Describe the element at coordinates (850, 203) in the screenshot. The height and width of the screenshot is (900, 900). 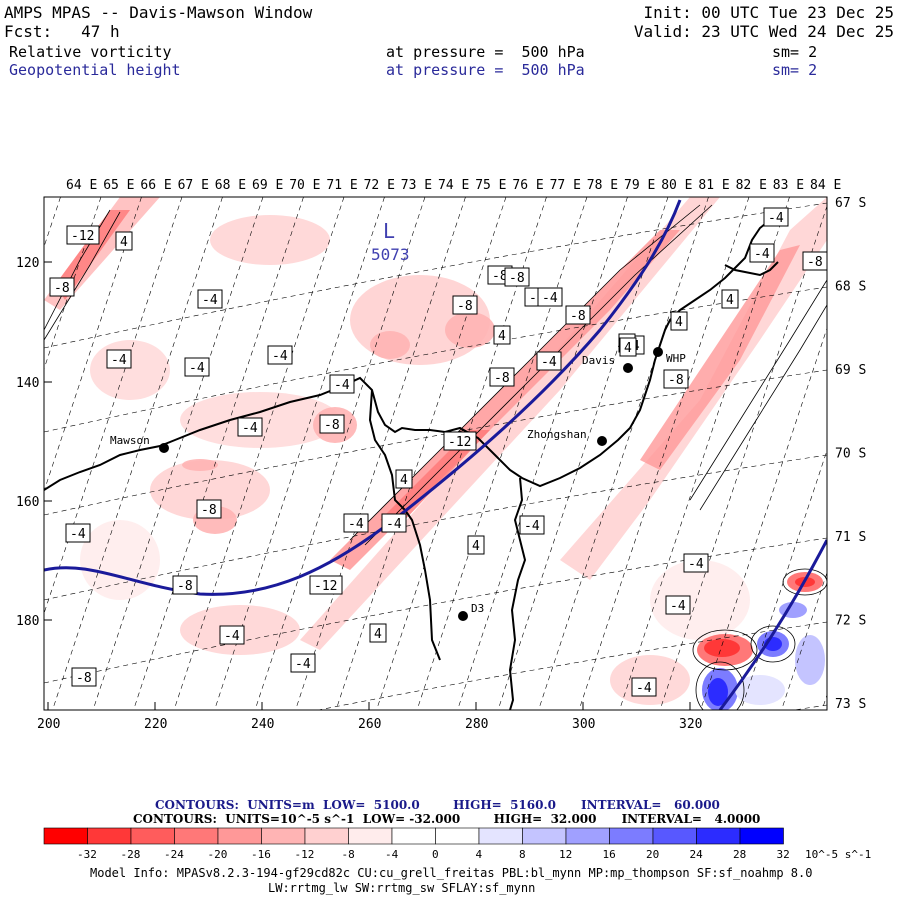
I see `right-lat-label: 67 S` at that location.